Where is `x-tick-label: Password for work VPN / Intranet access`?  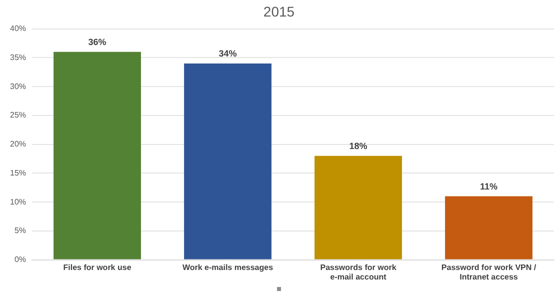 x-tick-label: Password for work VPN / Intranet access is located at coordinates (489, 272).